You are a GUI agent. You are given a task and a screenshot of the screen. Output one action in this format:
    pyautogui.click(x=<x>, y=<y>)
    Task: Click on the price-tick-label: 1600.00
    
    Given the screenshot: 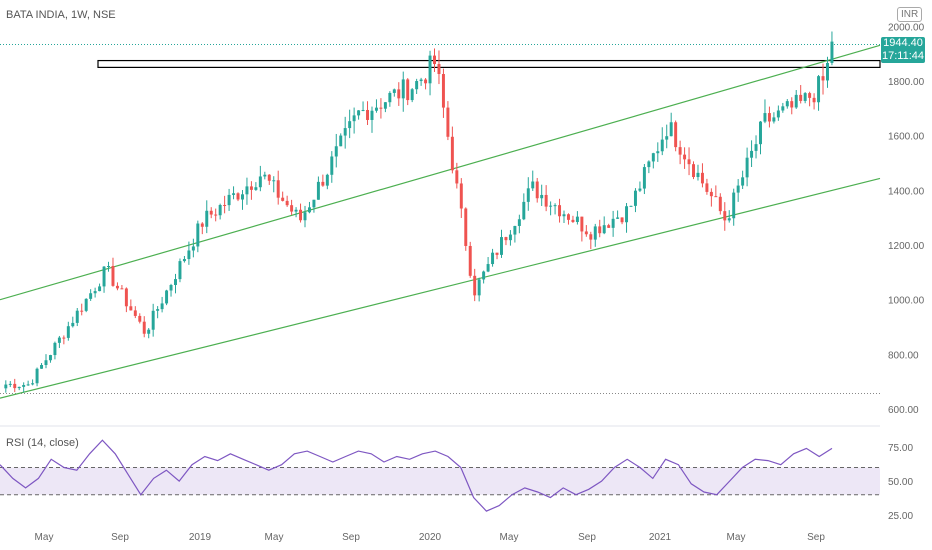 What is the action you would take?
    pyautogui.click(x=906, y=137)
    